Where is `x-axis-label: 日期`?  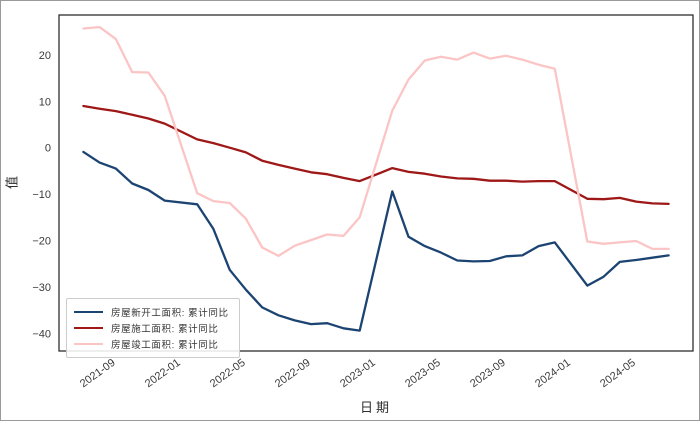 x-axis-label: 日期 is located at coordinates (375, 407).